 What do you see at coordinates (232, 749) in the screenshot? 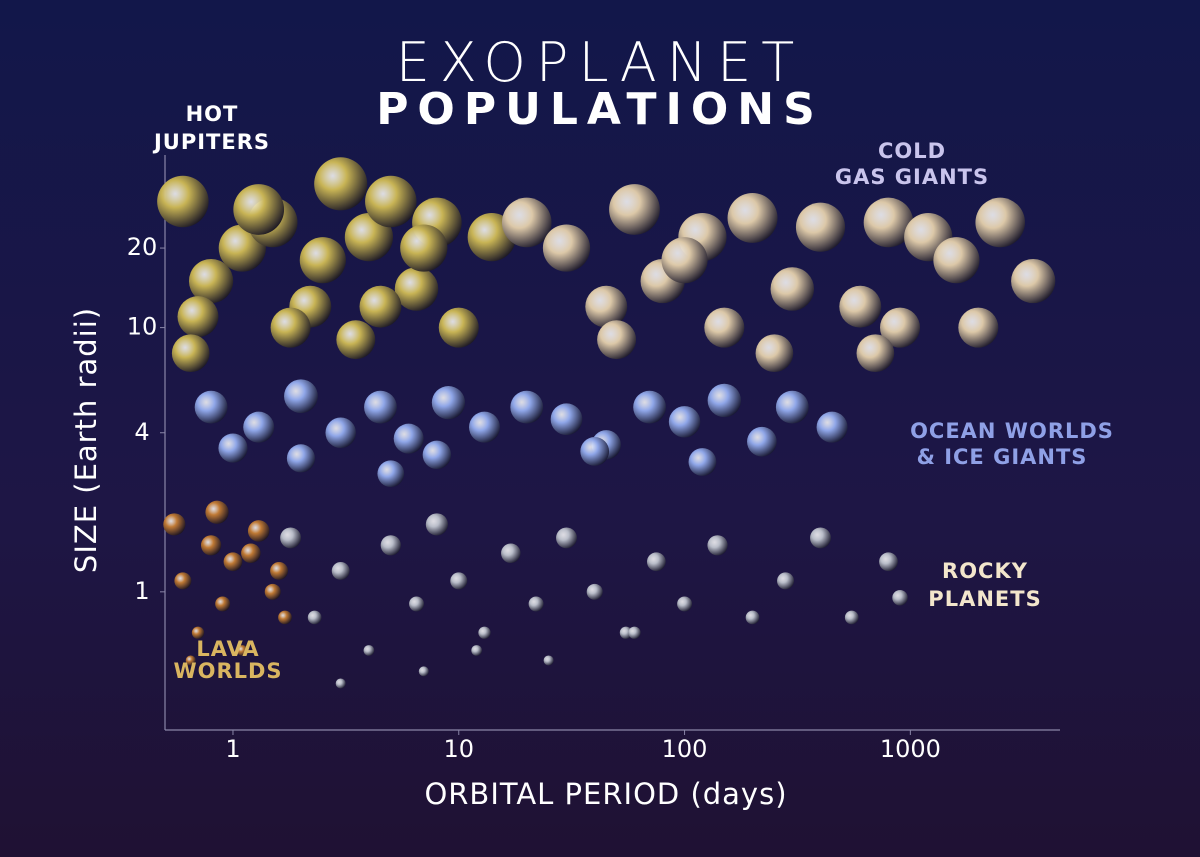
I see `x-tick-label: 1` at bounding box center [232, 749].